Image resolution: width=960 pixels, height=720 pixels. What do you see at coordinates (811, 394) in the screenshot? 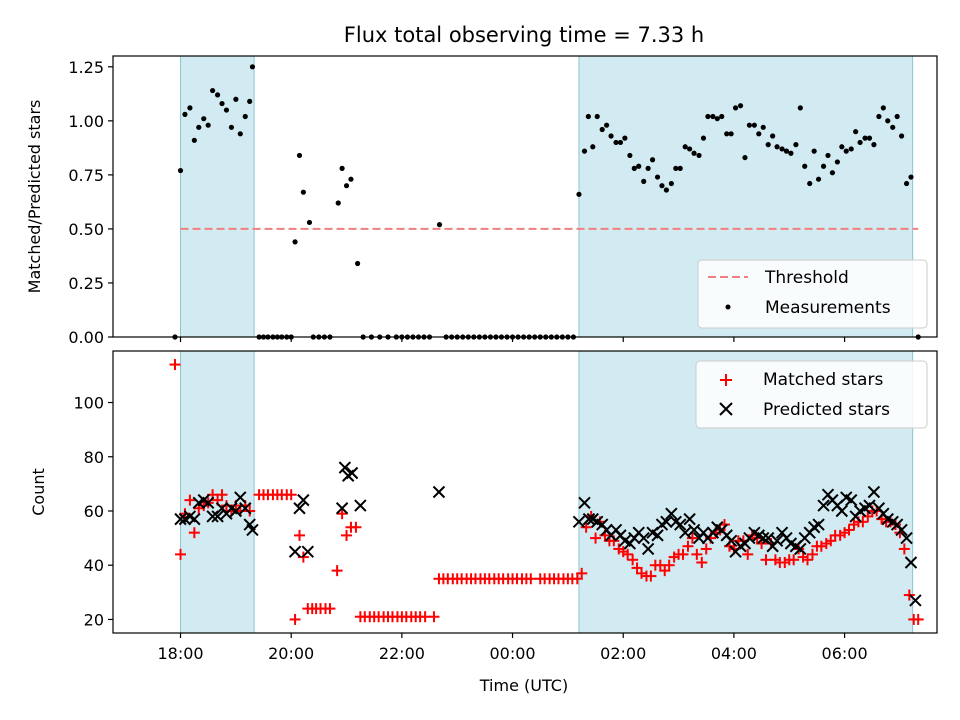
I see `bottom-legend-box` at bounding box center [811, 394].